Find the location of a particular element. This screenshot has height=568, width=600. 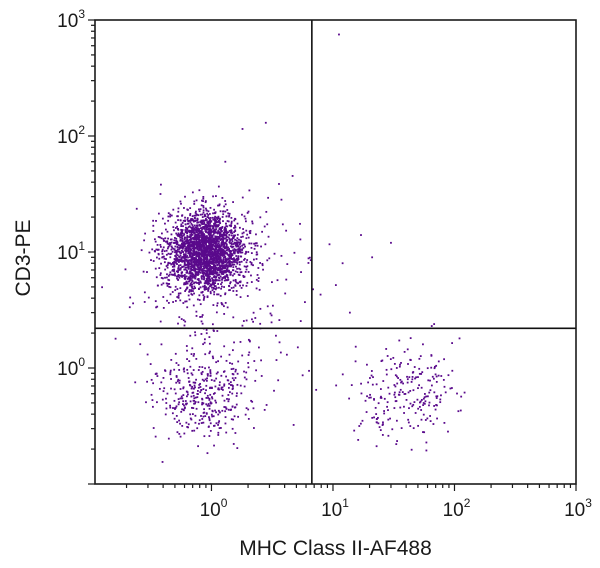

y-tick-label: 102 is located at coordinates (71, 135).